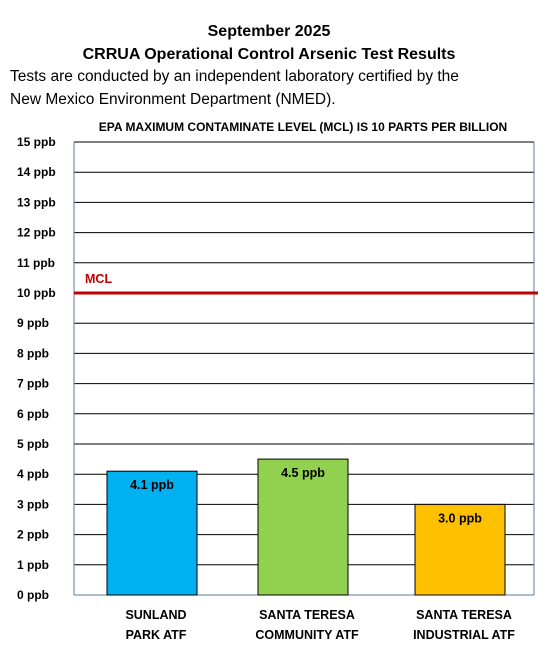  What do you see at coordinates (36, 142) in the screenshot?
I see `y-tick-label: 15 ppb` at bounding box center [36, 142].